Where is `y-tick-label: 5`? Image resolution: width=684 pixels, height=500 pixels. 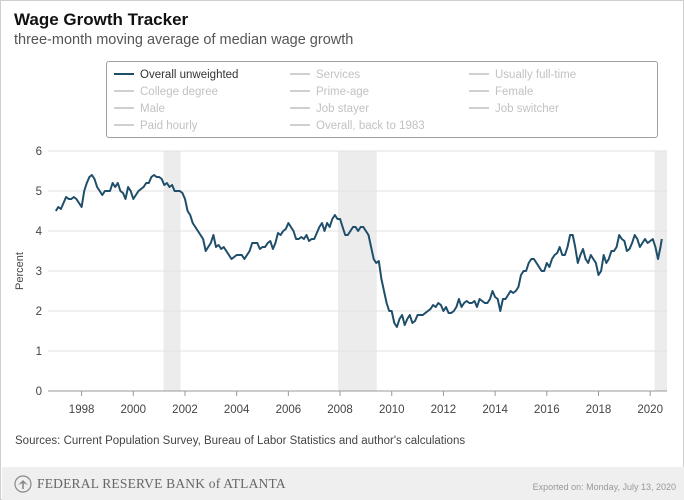 y-tick-label: 5 is located at coordinates (39, 192).